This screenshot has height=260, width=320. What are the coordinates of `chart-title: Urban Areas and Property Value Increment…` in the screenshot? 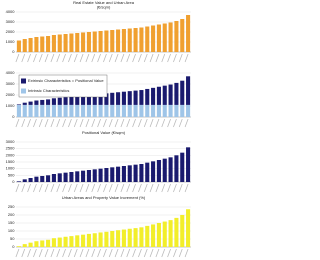 It's located at (104, 197).